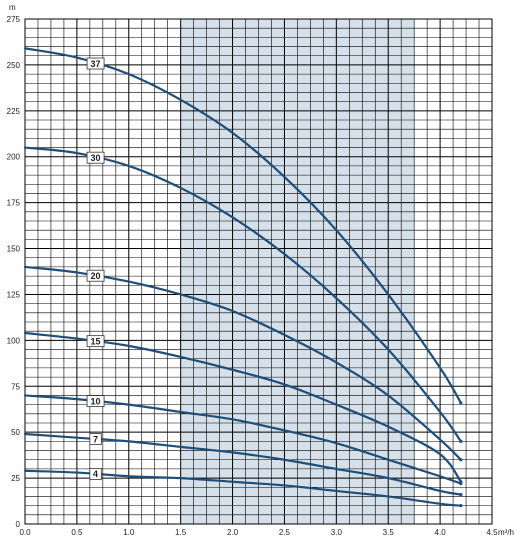  What do you see at coordinates (25, 532) in the screenshot?
I see `x-tick-label: 0.0` at bounding box center [25, 532].